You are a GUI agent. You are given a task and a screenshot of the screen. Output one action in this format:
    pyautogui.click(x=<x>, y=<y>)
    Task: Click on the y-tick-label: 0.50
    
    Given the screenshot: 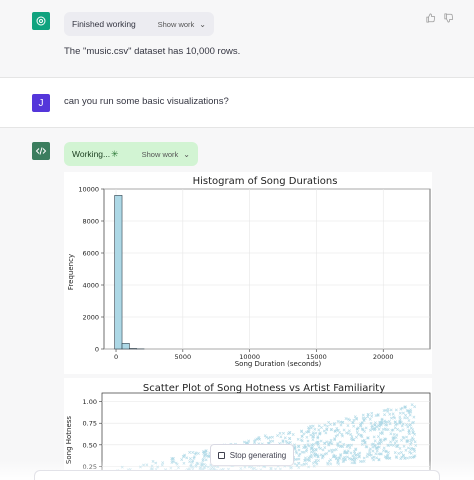 What is the action you would take?
    pyautogui.click(x=90, y=445)
    